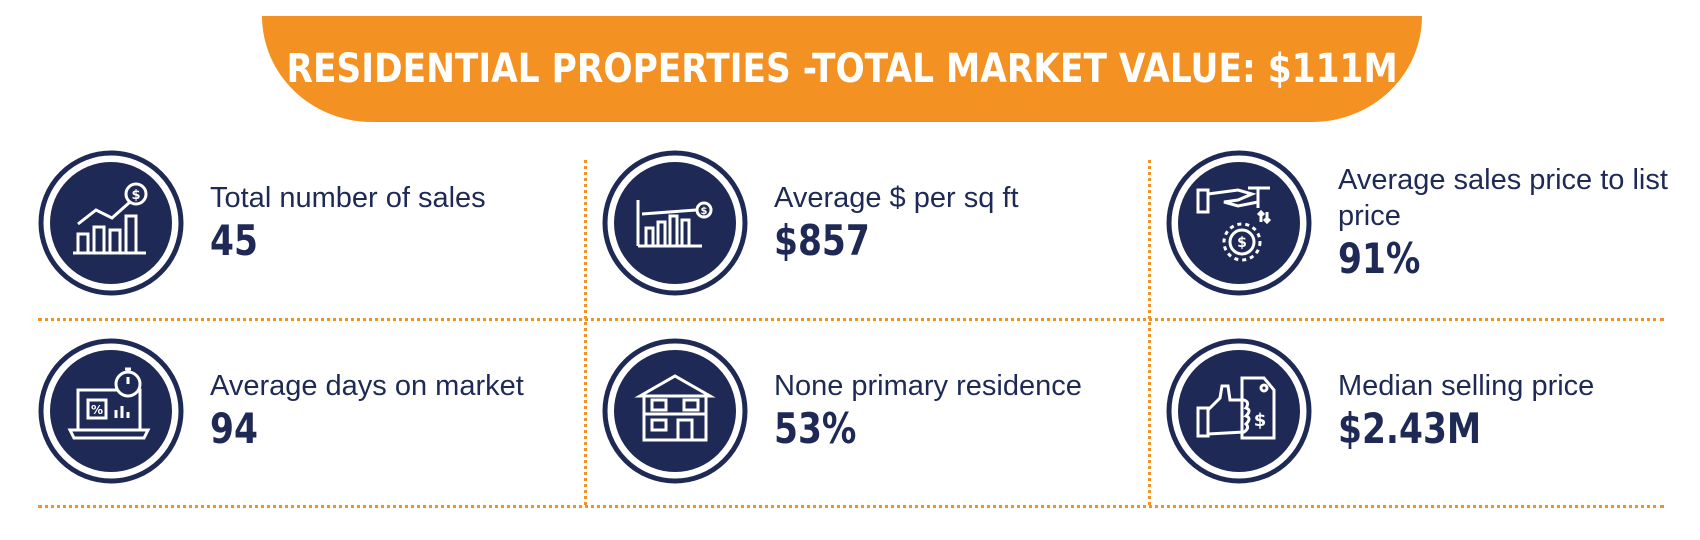 The width and height of the screenshot is (1700, 540). Describe the element at coordinates (348, 198) in the screenshot. I see `stat-label: Total number of sales` at that location.